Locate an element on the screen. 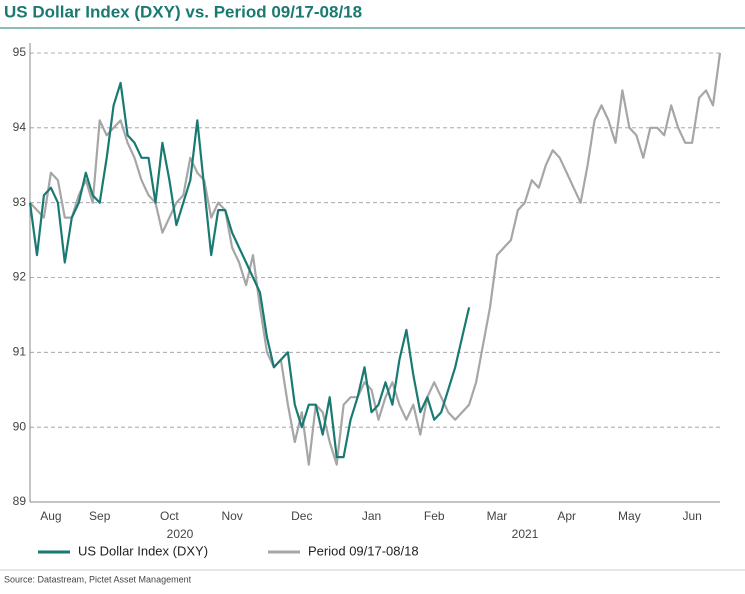 The width and height of the screenshot is (745, 594). year-label: 2021 is located at coordinates (525, 534).